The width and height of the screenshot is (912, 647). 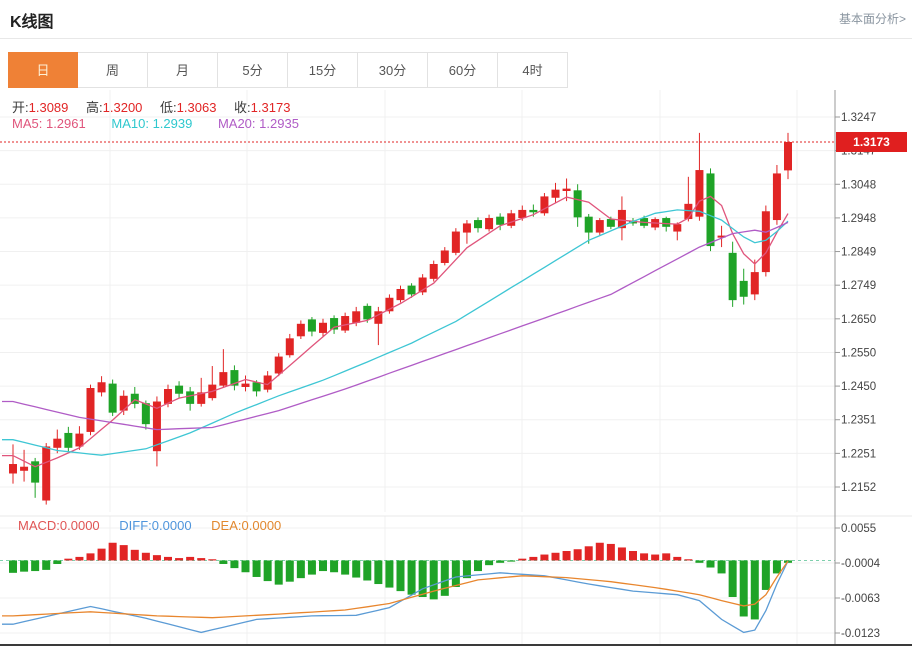 What do you see at coordinates (172, 123) in the screenshot?
I see `ma10-value: 1.2939` at bounding box center [172, 123].